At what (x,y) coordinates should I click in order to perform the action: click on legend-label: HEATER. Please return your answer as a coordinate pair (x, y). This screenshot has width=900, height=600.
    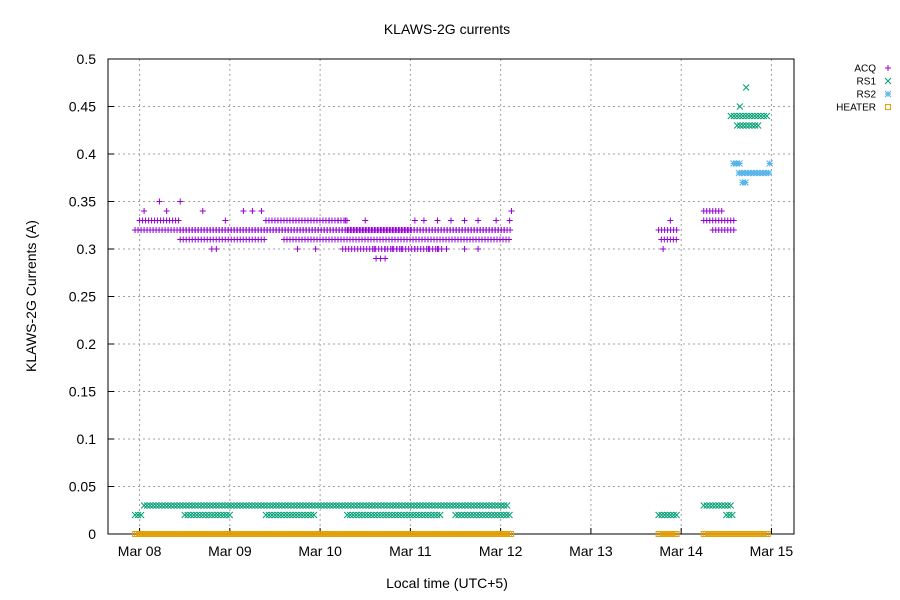
    Looking at the image, I should click on (856, 108).